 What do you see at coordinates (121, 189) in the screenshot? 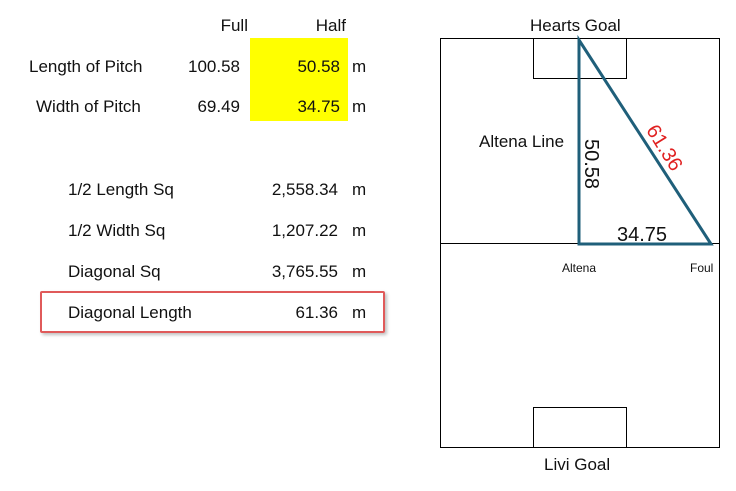
I see `calc-label-length-sq: 1/2 Length Sq` at bounding box center [121, 189].